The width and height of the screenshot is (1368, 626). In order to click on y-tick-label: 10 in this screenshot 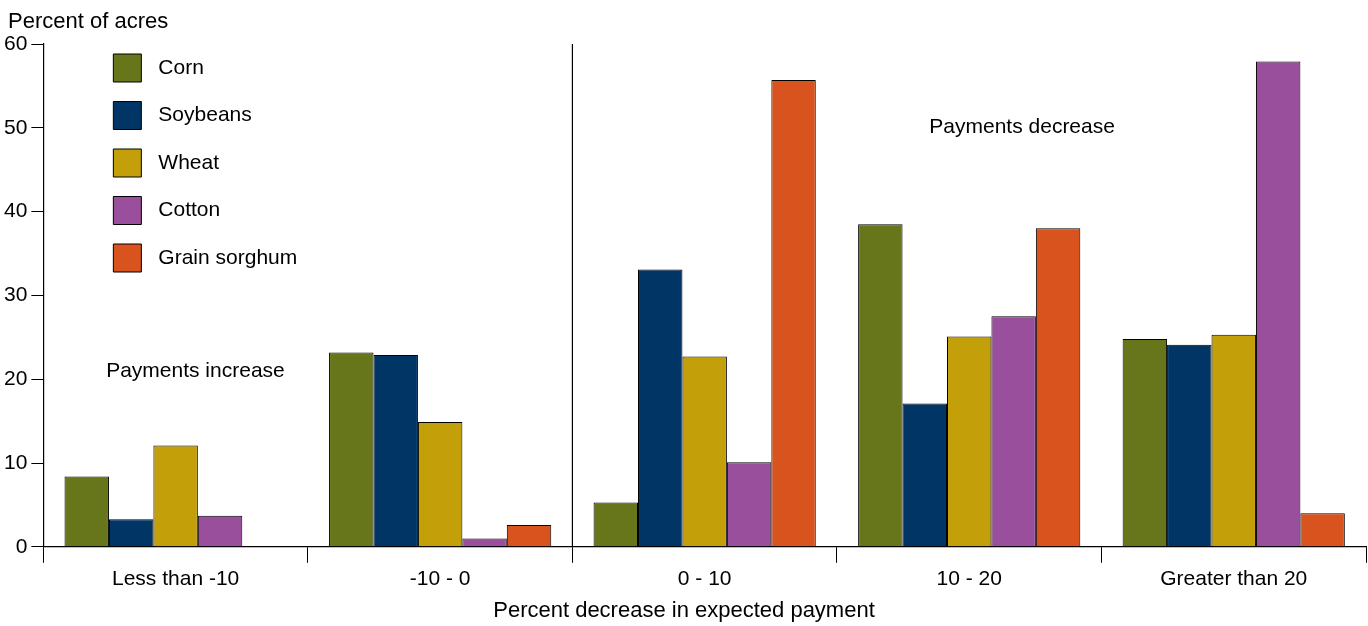, I will do `click(16, 461)`.